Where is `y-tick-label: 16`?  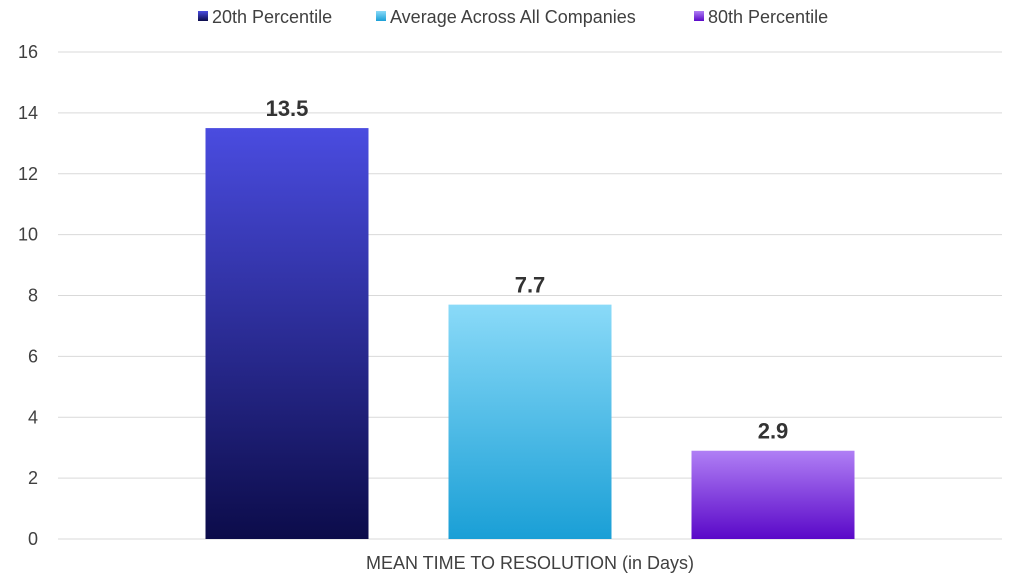 y-tick-label: 16 is located at coordinates (28, 52).